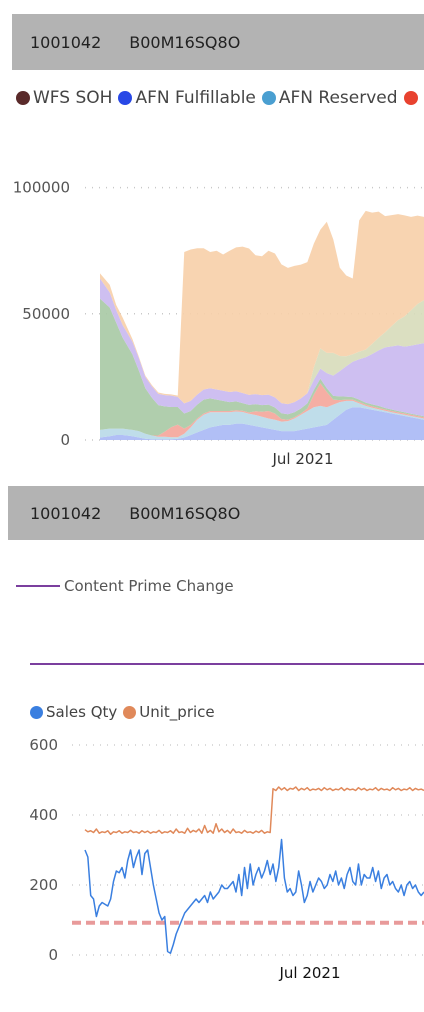 The width and height of the screenshot is (424, 1012). I want to click on y-tick-label: 600, so click(43, 745).